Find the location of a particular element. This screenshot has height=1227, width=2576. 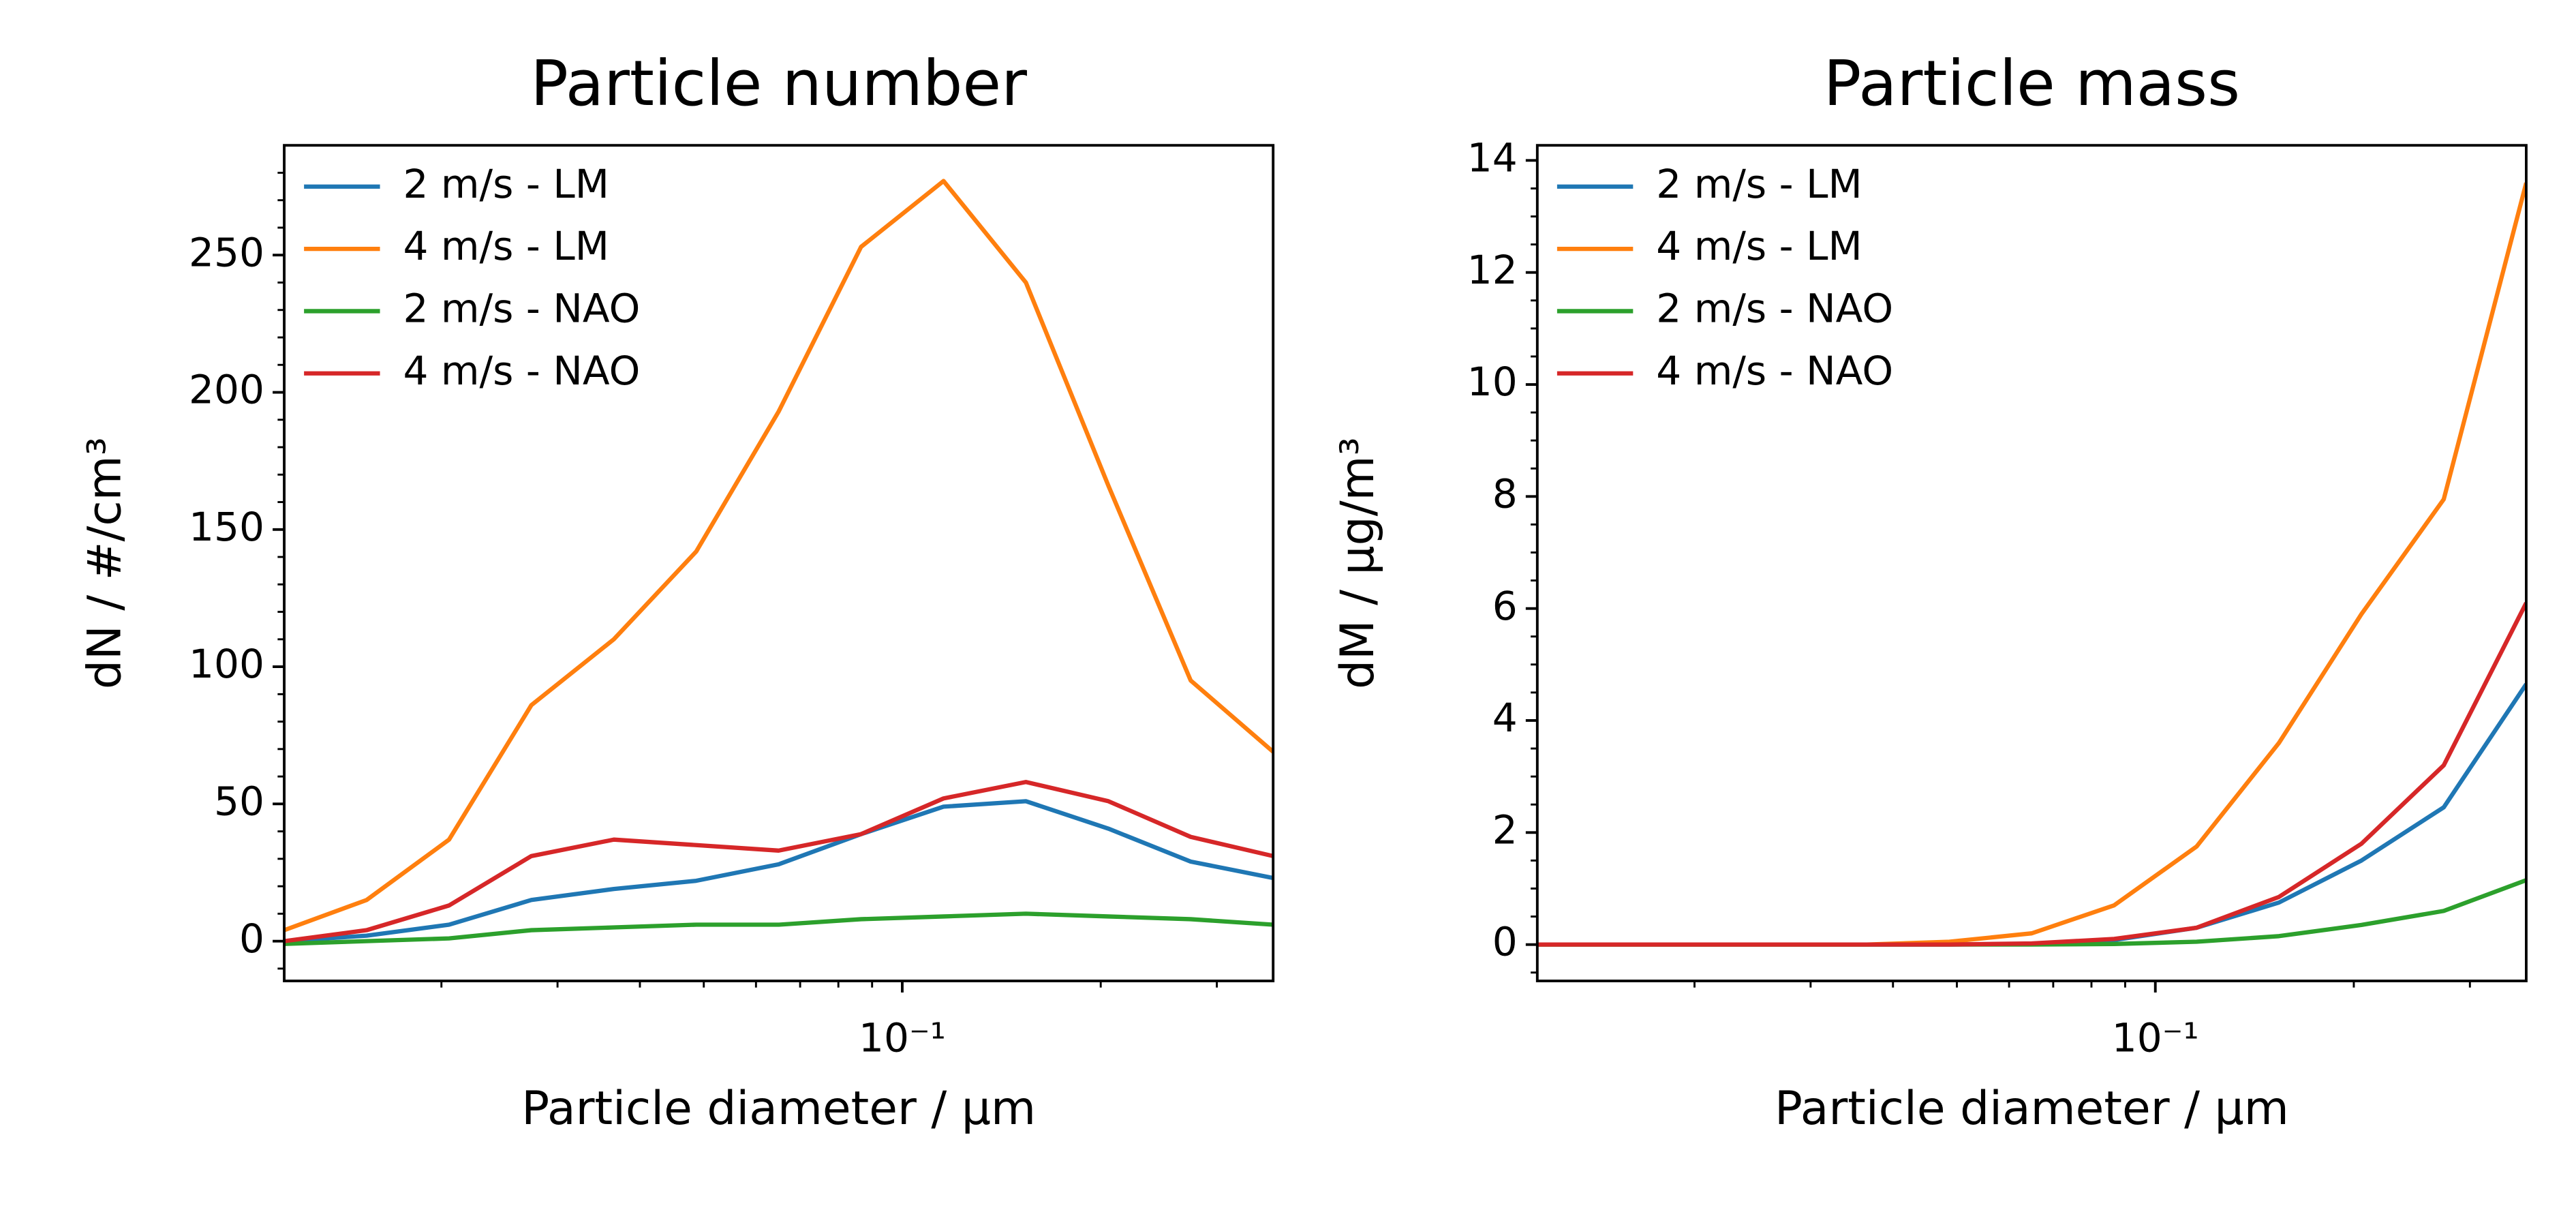

y-tick-label: 2 is located at coordinates (1505, 829).